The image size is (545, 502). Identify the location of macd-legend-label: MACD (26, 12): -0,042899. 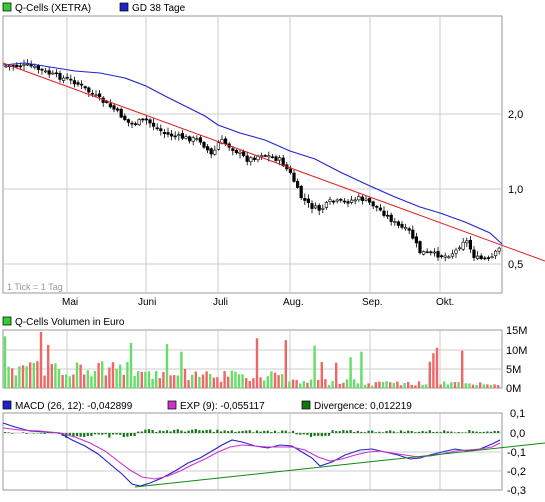
(74, 406).